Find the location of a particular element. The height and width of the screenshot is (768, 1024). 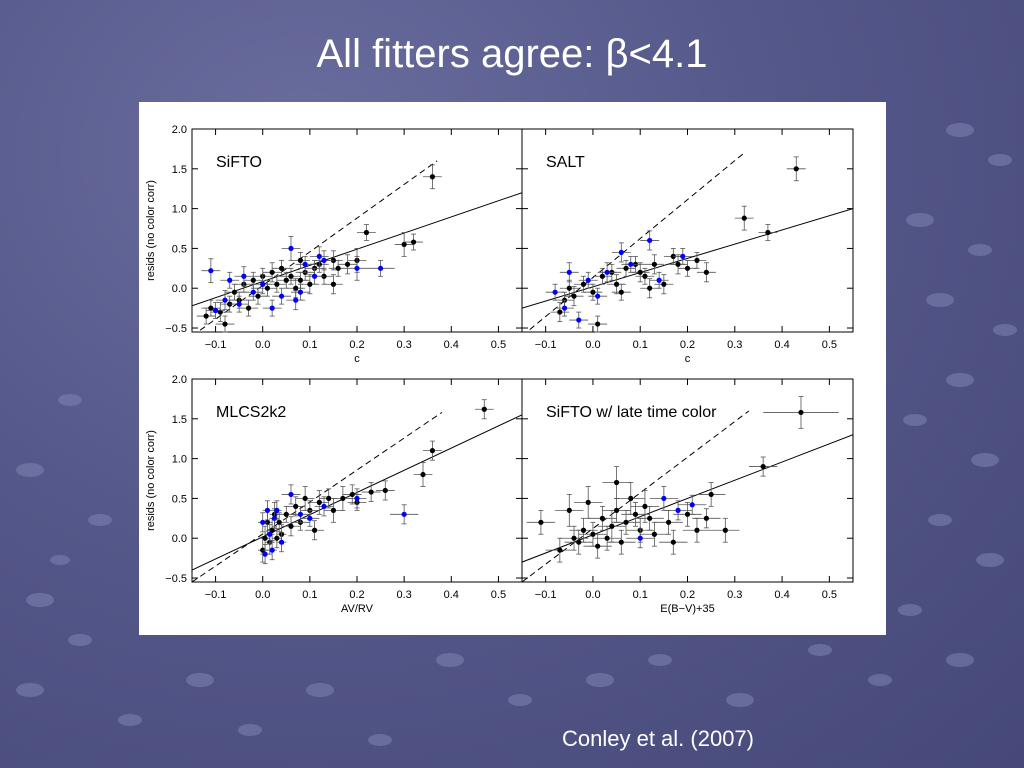

x-axis-label: AV/RV is located at coordinates (357, 609).